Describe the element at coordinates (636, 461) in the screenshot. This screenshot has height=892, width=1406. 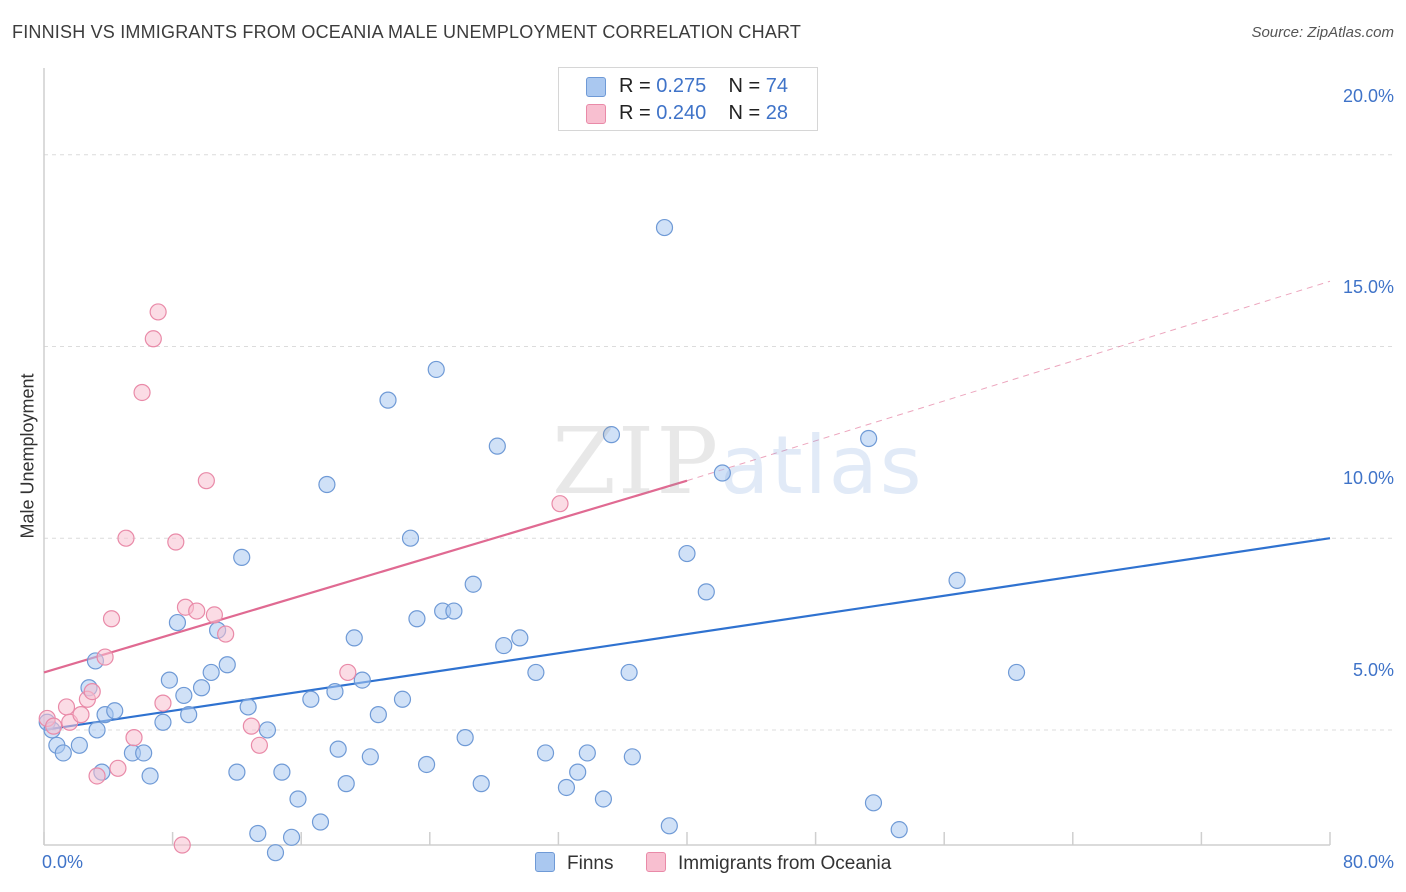
I see `watermark-zip: ZIP` at that location.